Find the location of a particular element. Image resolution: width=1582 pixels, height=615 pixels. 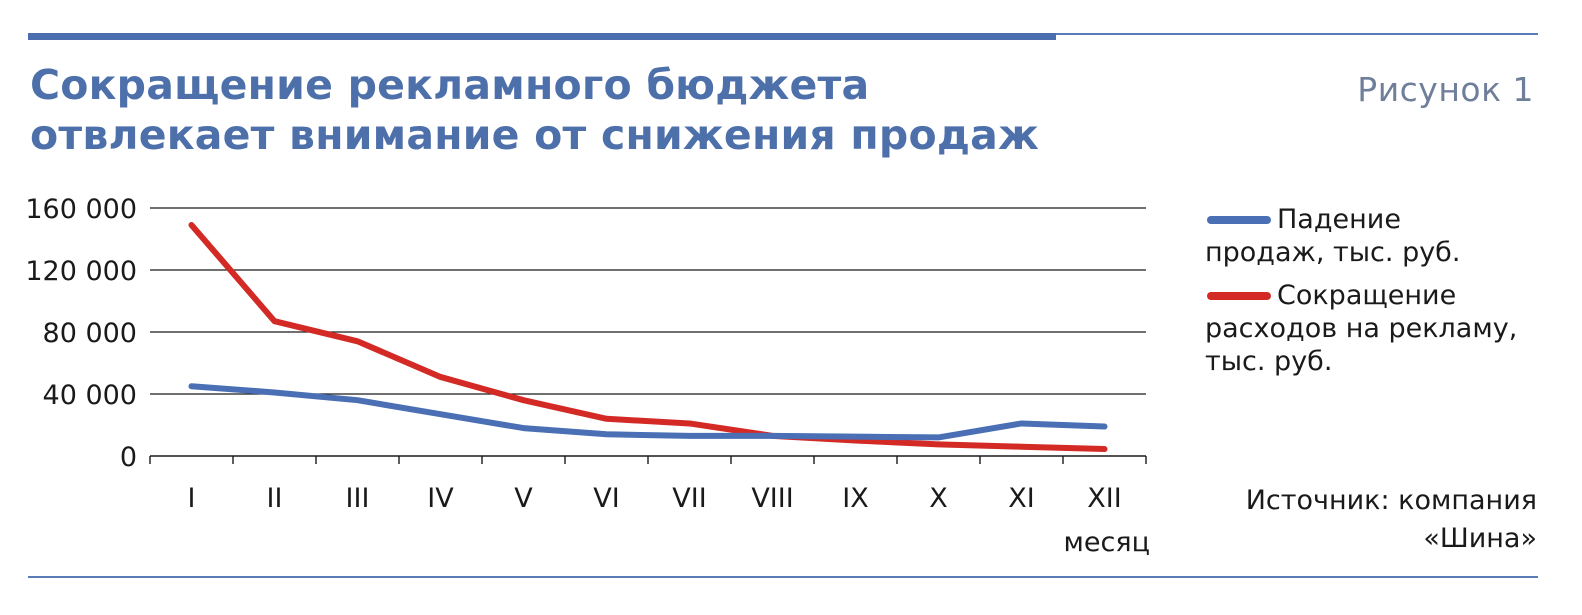

x-tick-label: V is located at coordinates (523, 498).